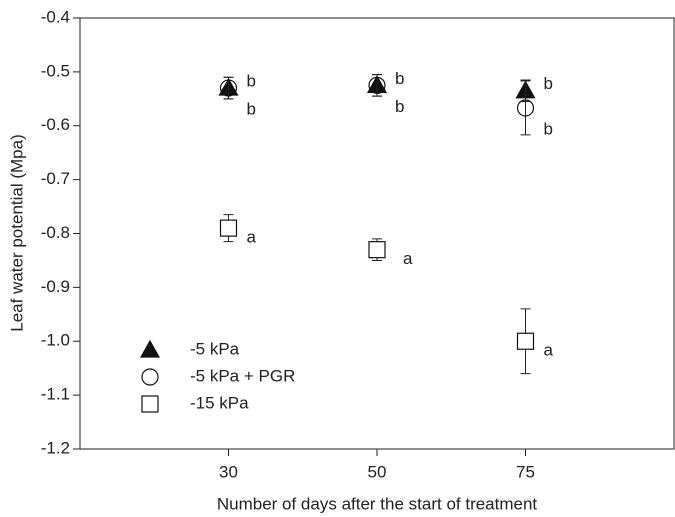  Describe the element at coordinates (55, 394) in the screenshot. I see `y-tick-label: -1.1` at that location.